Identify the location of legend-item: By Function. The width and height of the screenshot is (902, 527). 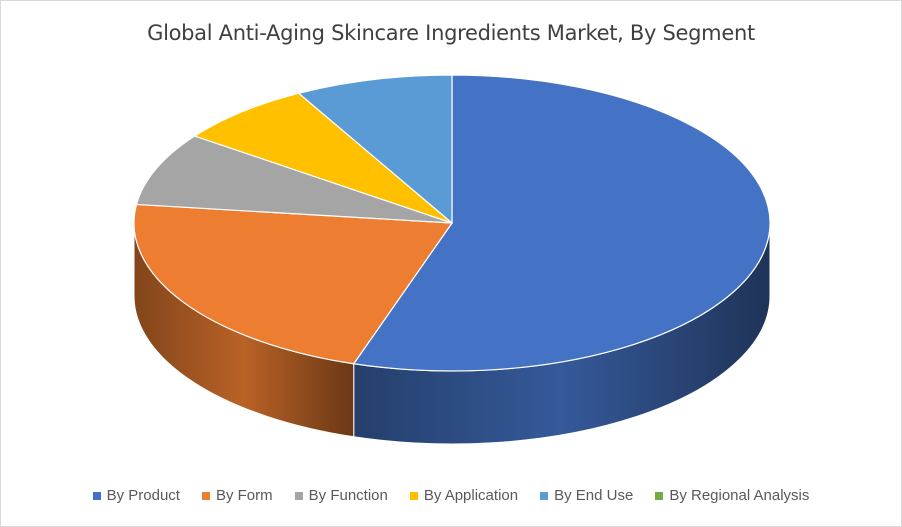
(341, 495).